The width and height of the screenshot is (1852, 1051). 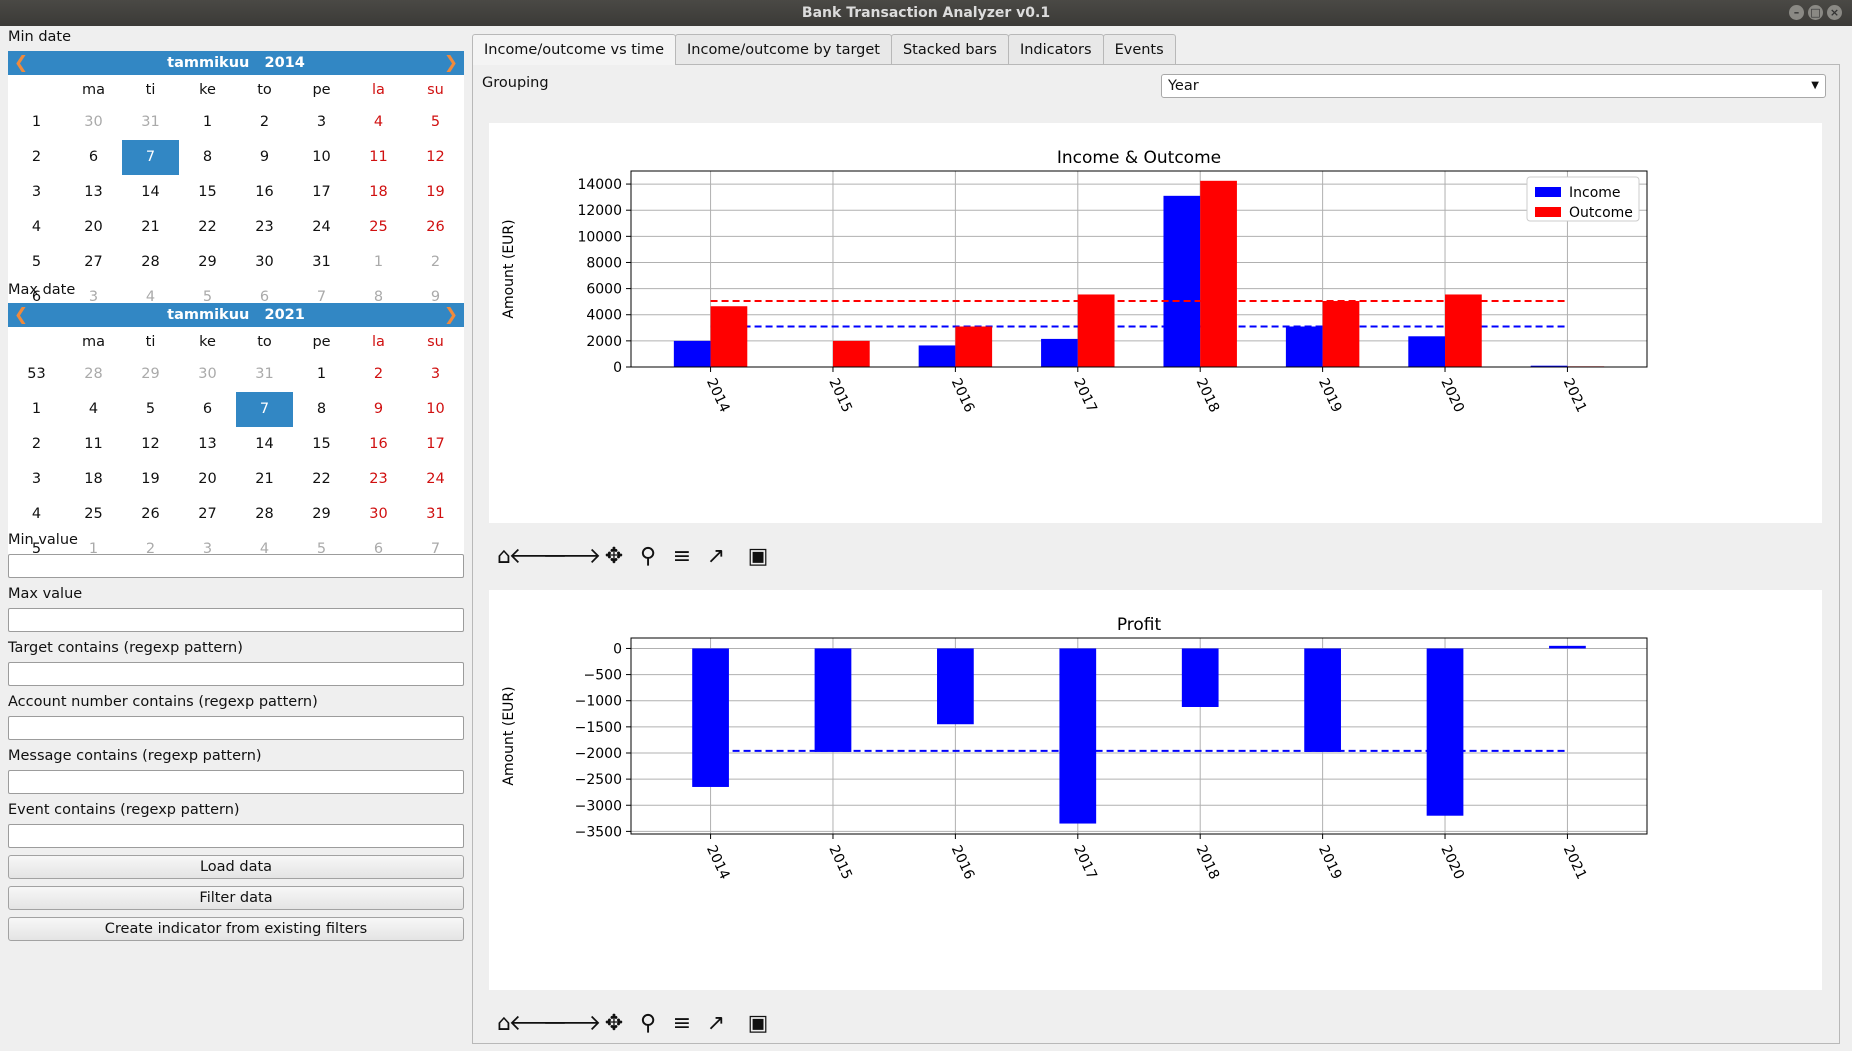 I want to click on tab-income-outcome-by-target: Income/outcome by target, so click(x=783, y=49).